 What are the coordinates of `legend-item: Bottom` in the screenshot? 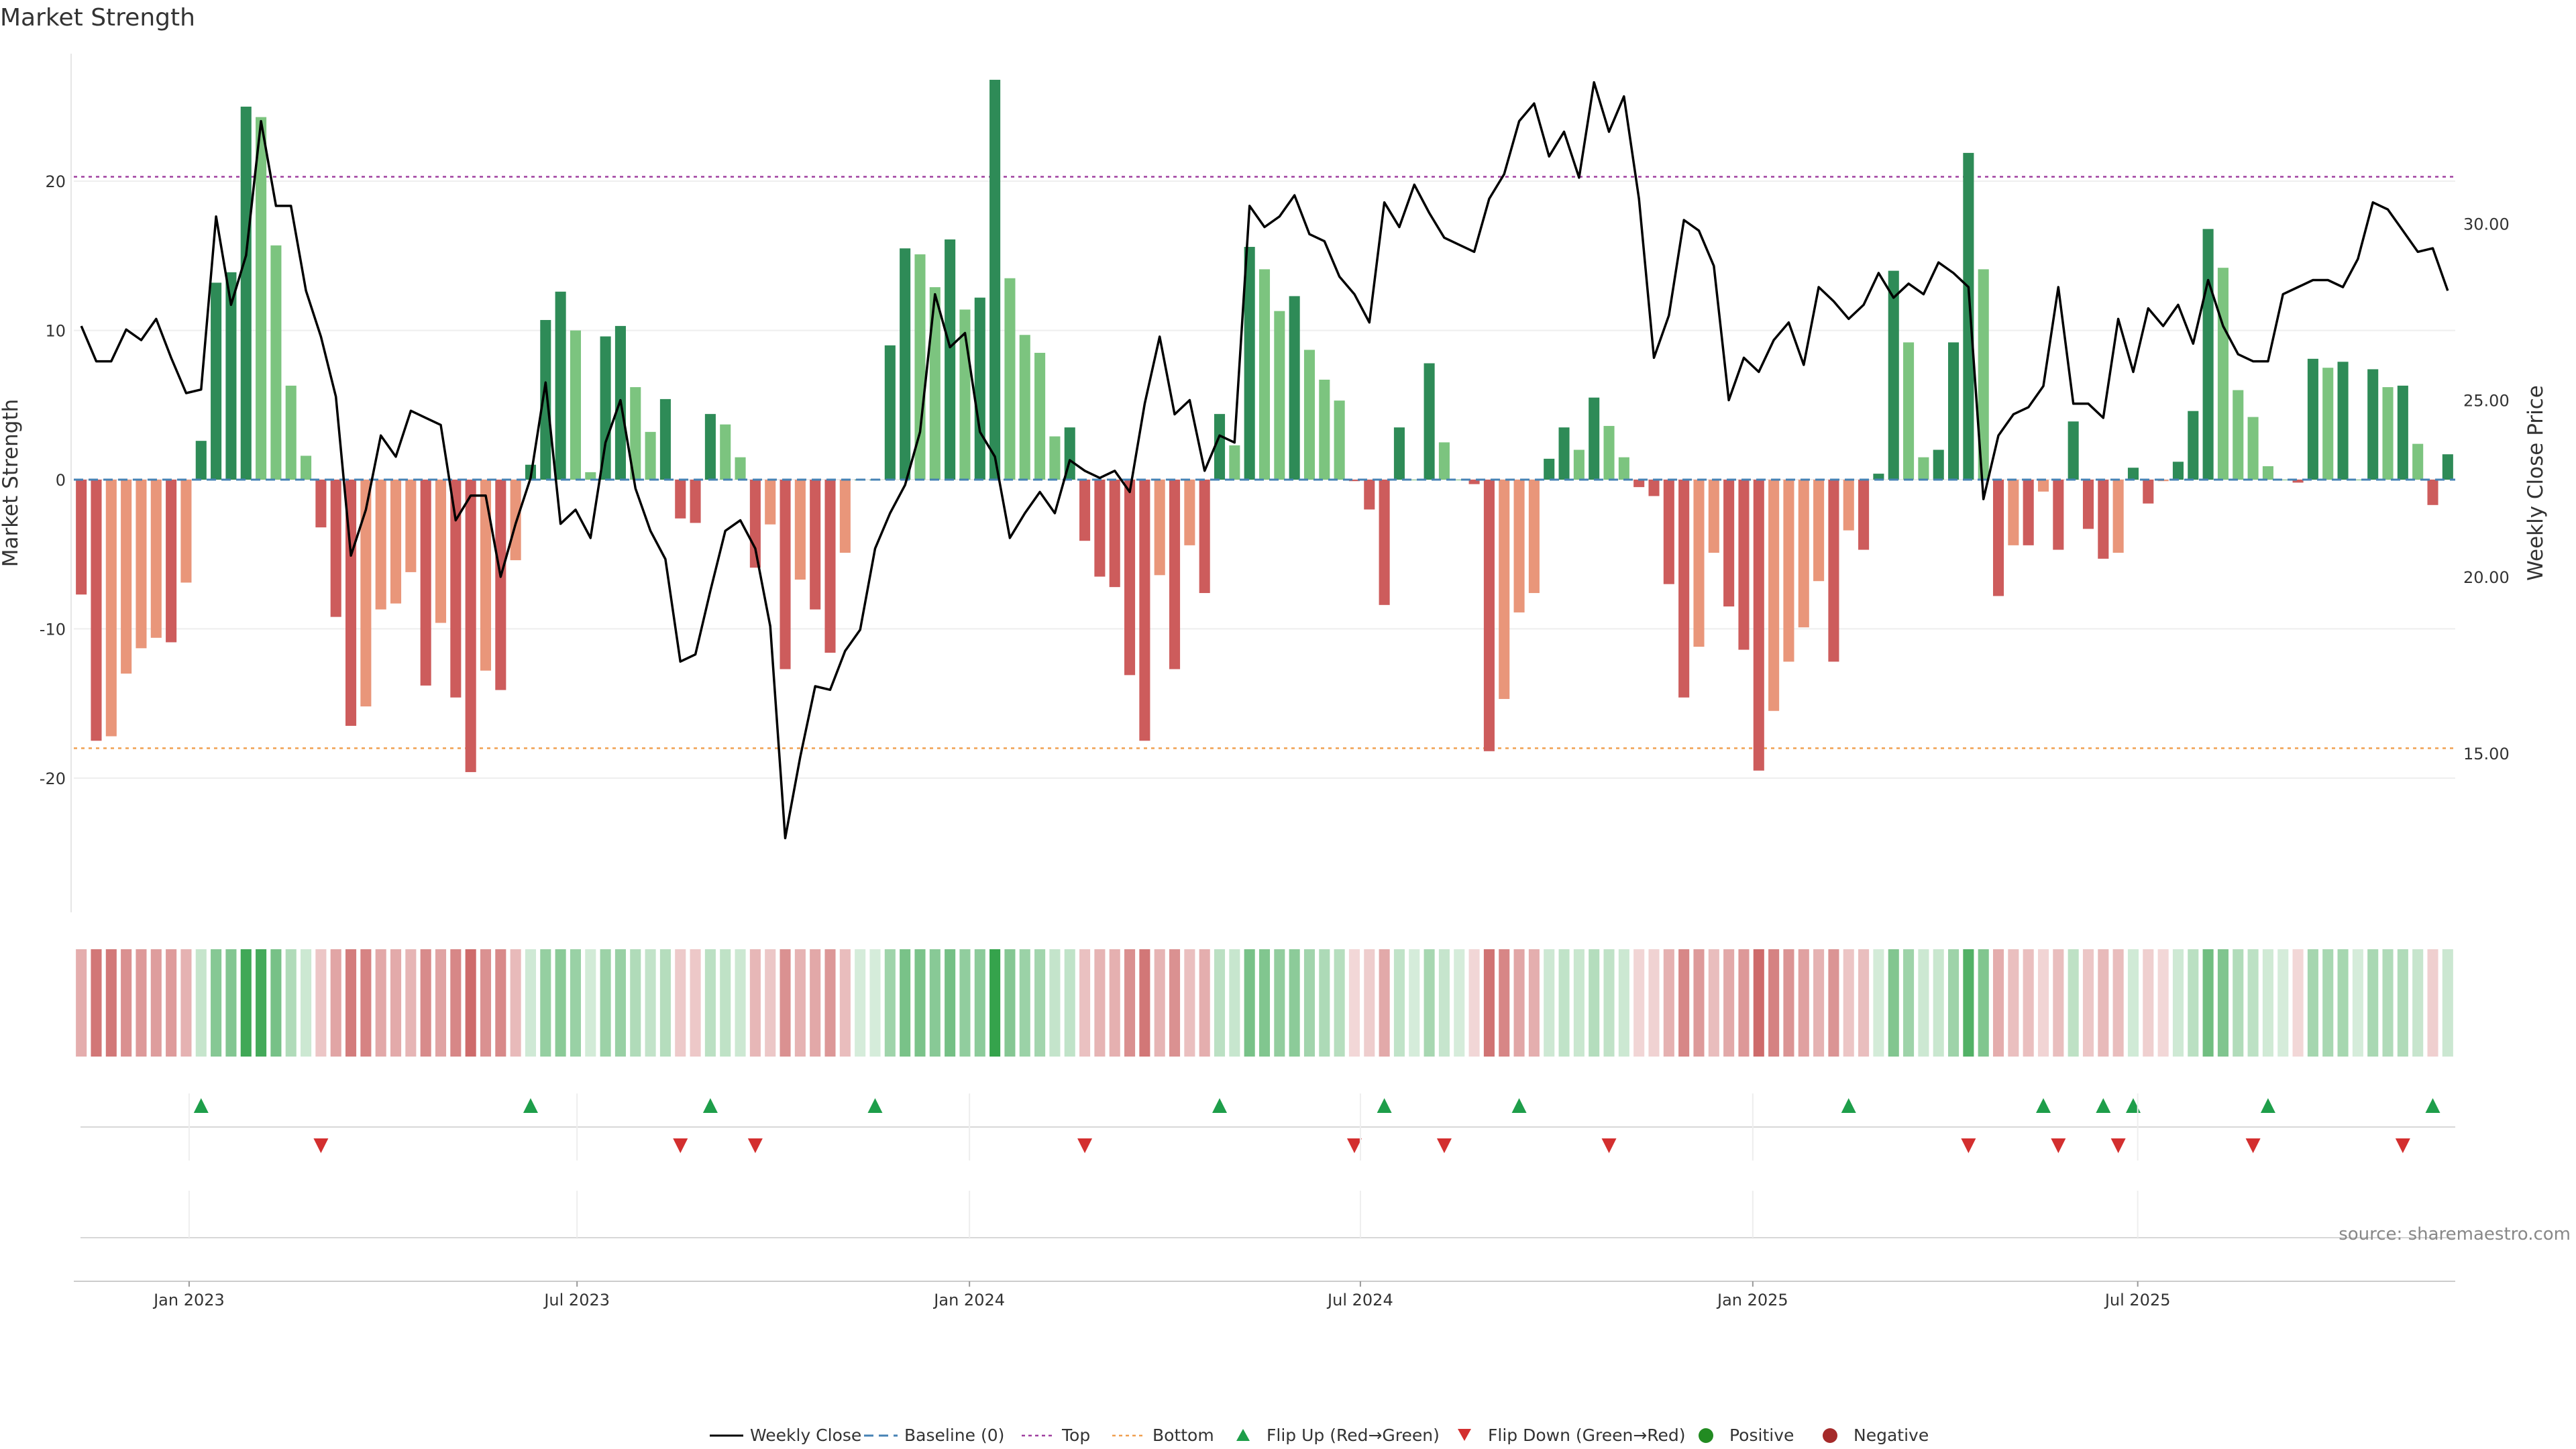 It's located at (1163, 1435).